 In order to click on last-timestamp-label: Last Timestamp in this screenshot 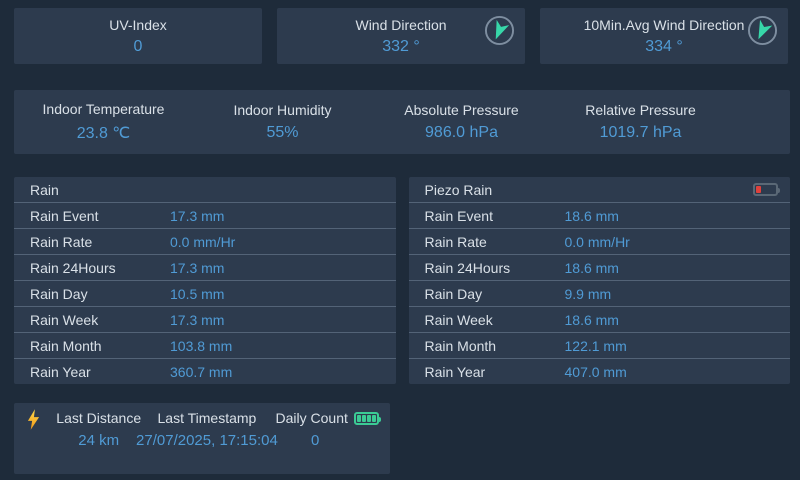, I will do `click(207, 418)`.